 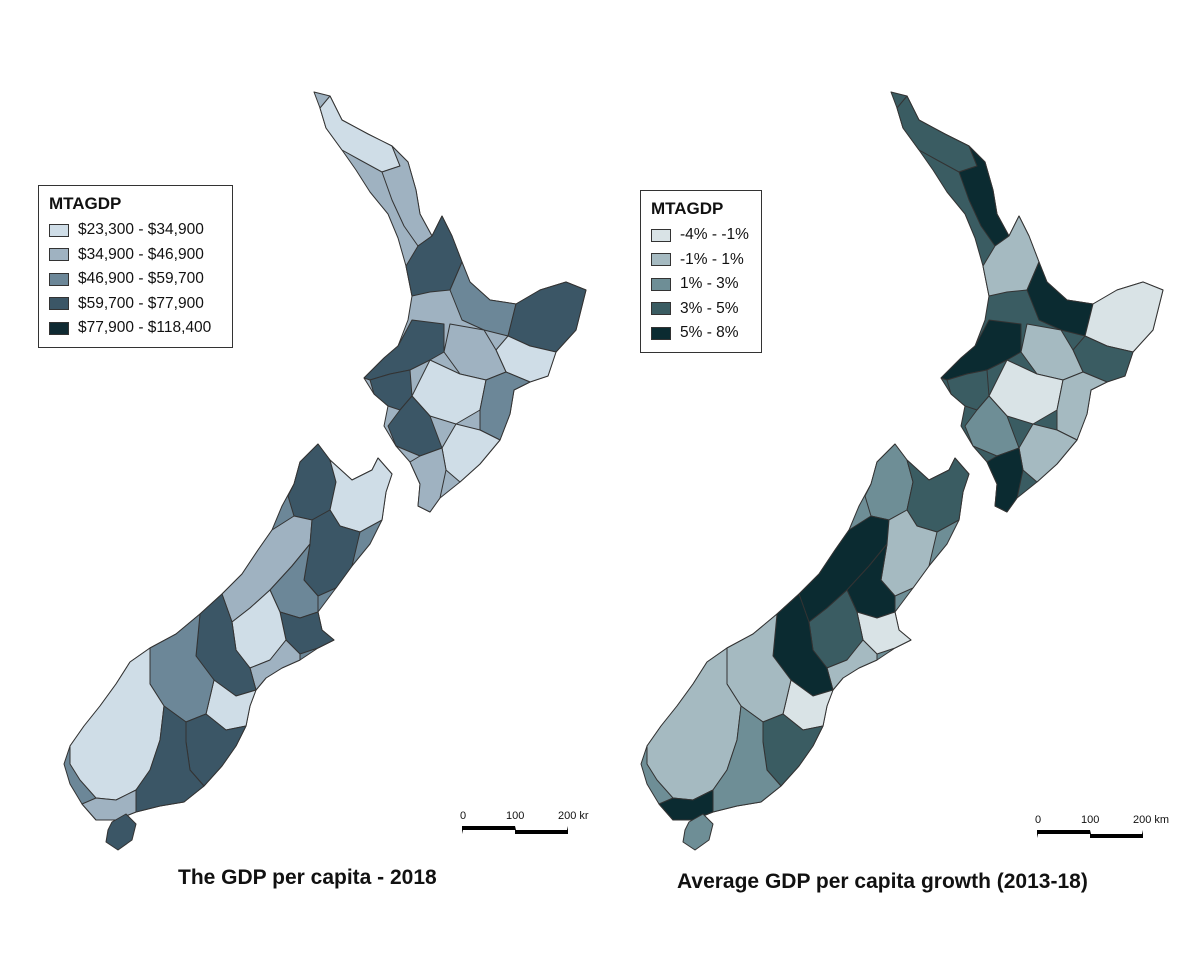 What do you see at coordinates (1151, 820) in the screenshot?
I see `scale-tick-label: 200 km` at bounding box center [1151, 820].